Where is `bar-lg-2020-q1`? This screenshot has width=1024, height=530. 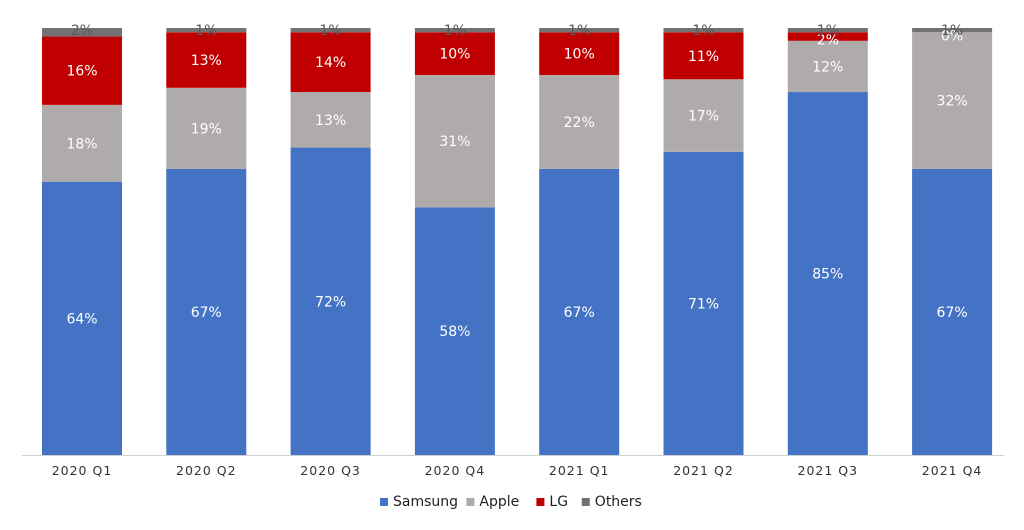
bar-lg-2020-q1 is located at coordinates (82, 70).